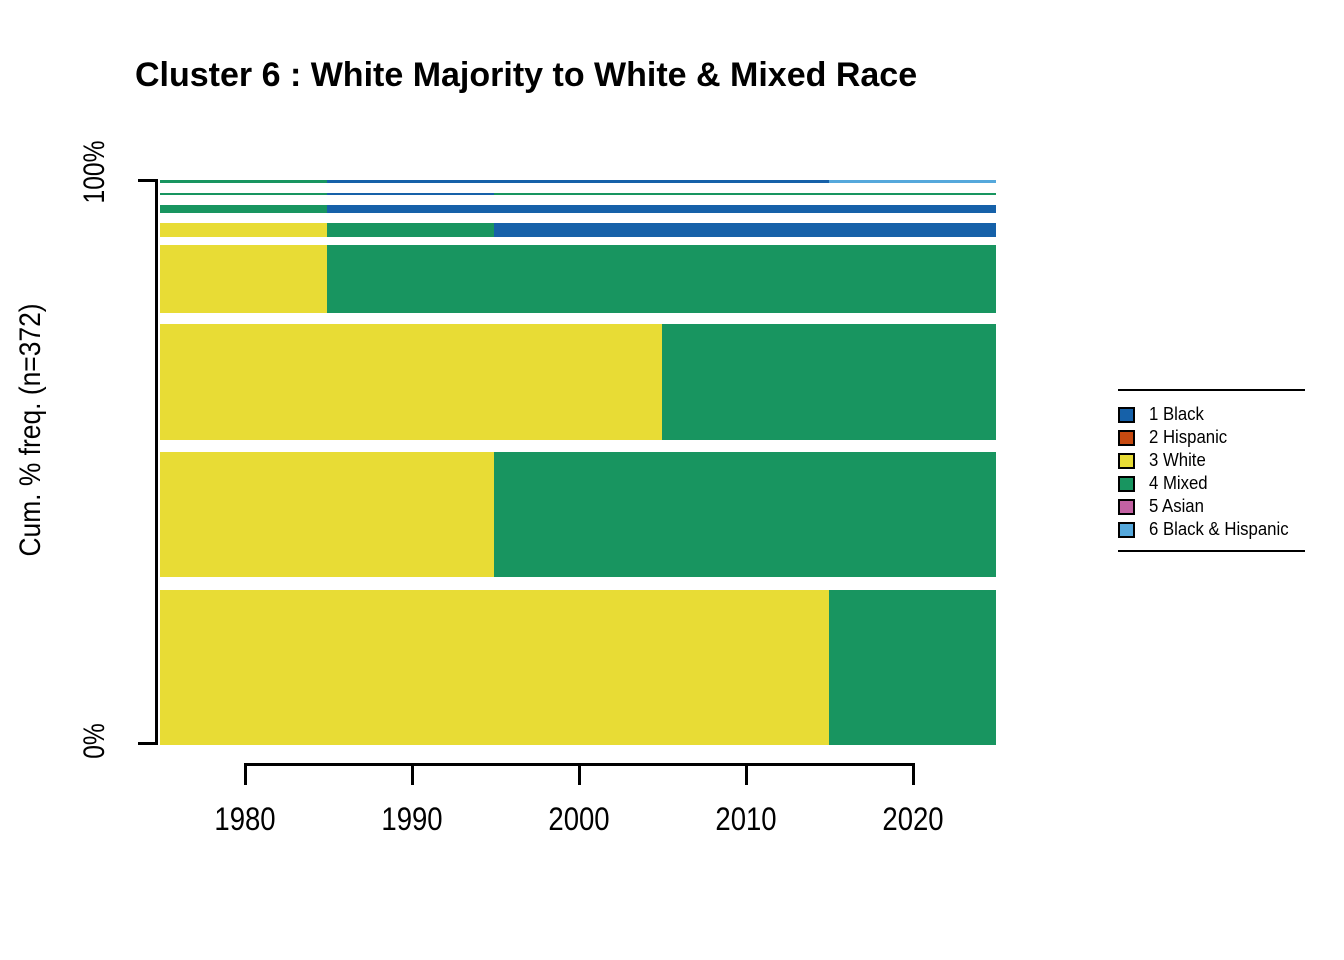 The height and width of the screenshot is (960, 1344). I want to click on legend-item-2: 2 Hispanic, so click(1172, 437).